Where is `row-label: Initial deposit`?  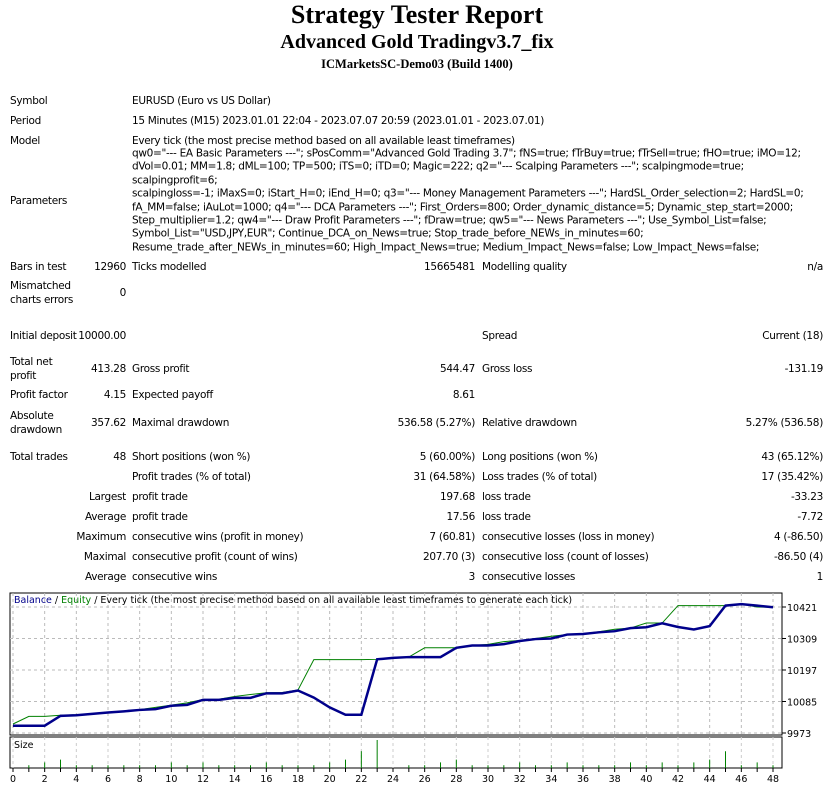
row-label: Initial deposit is located at coordinates (43, 336).